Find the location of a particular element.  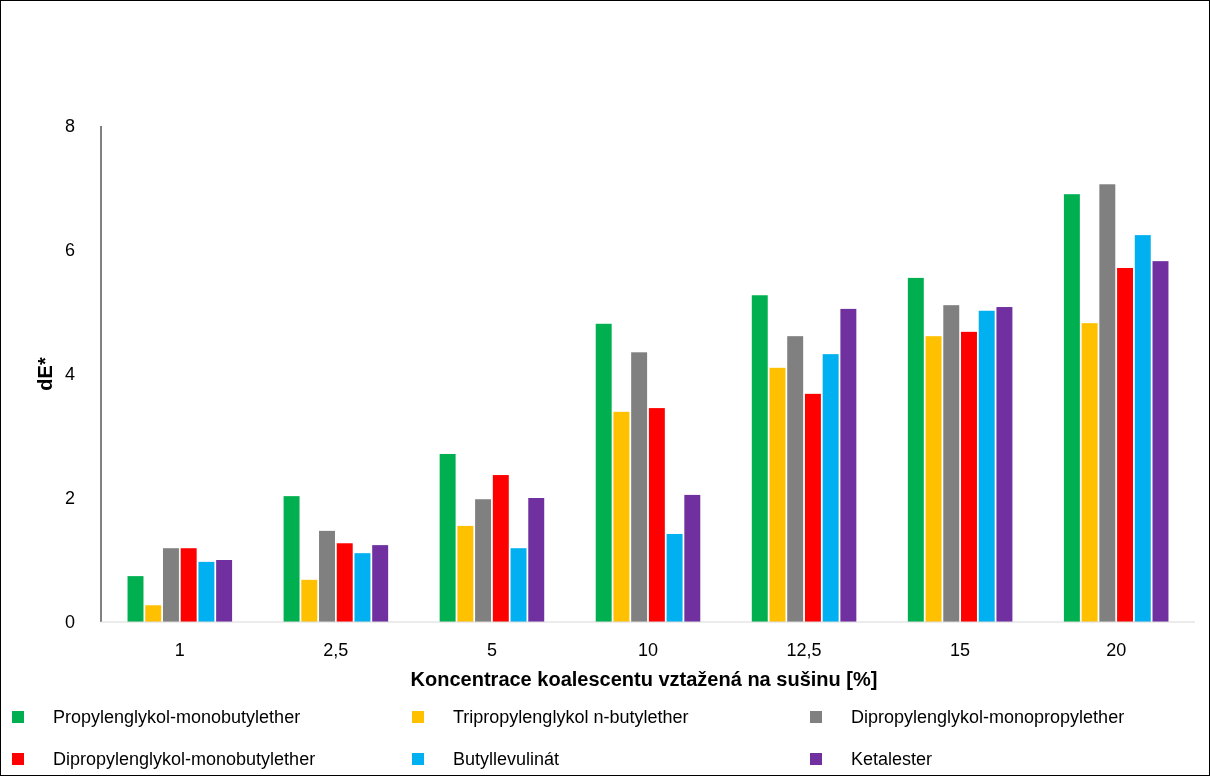

legend-label: Butyllevulinát is located at coordinates (506, 759).